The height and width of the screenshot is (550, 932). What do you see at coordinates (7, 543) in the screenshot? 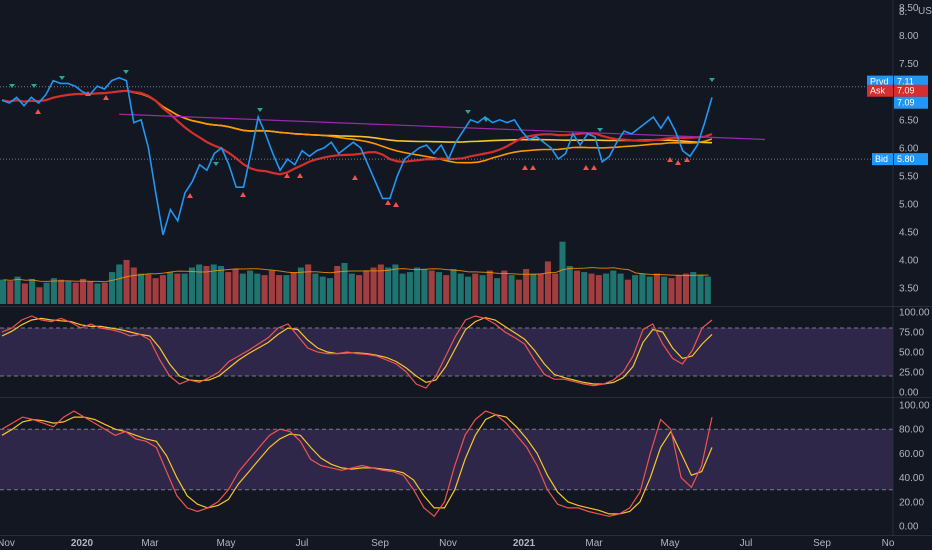
I see `time-tick-label: Nov` at bounding box center [7, 543].